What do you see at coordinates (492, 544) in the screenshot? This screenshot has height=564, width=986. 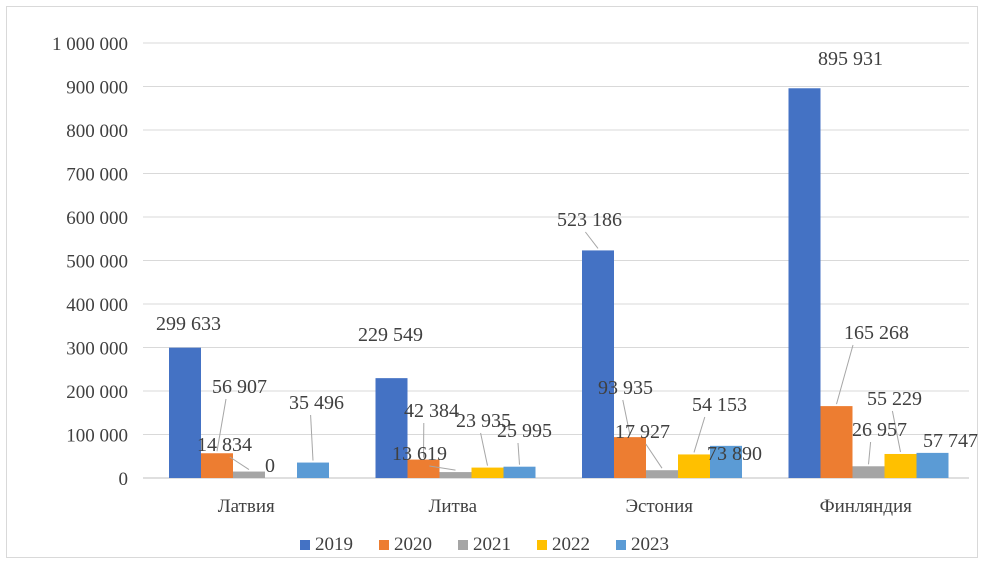 I see `legend-label: 2021` at bounding box center [492, 544].